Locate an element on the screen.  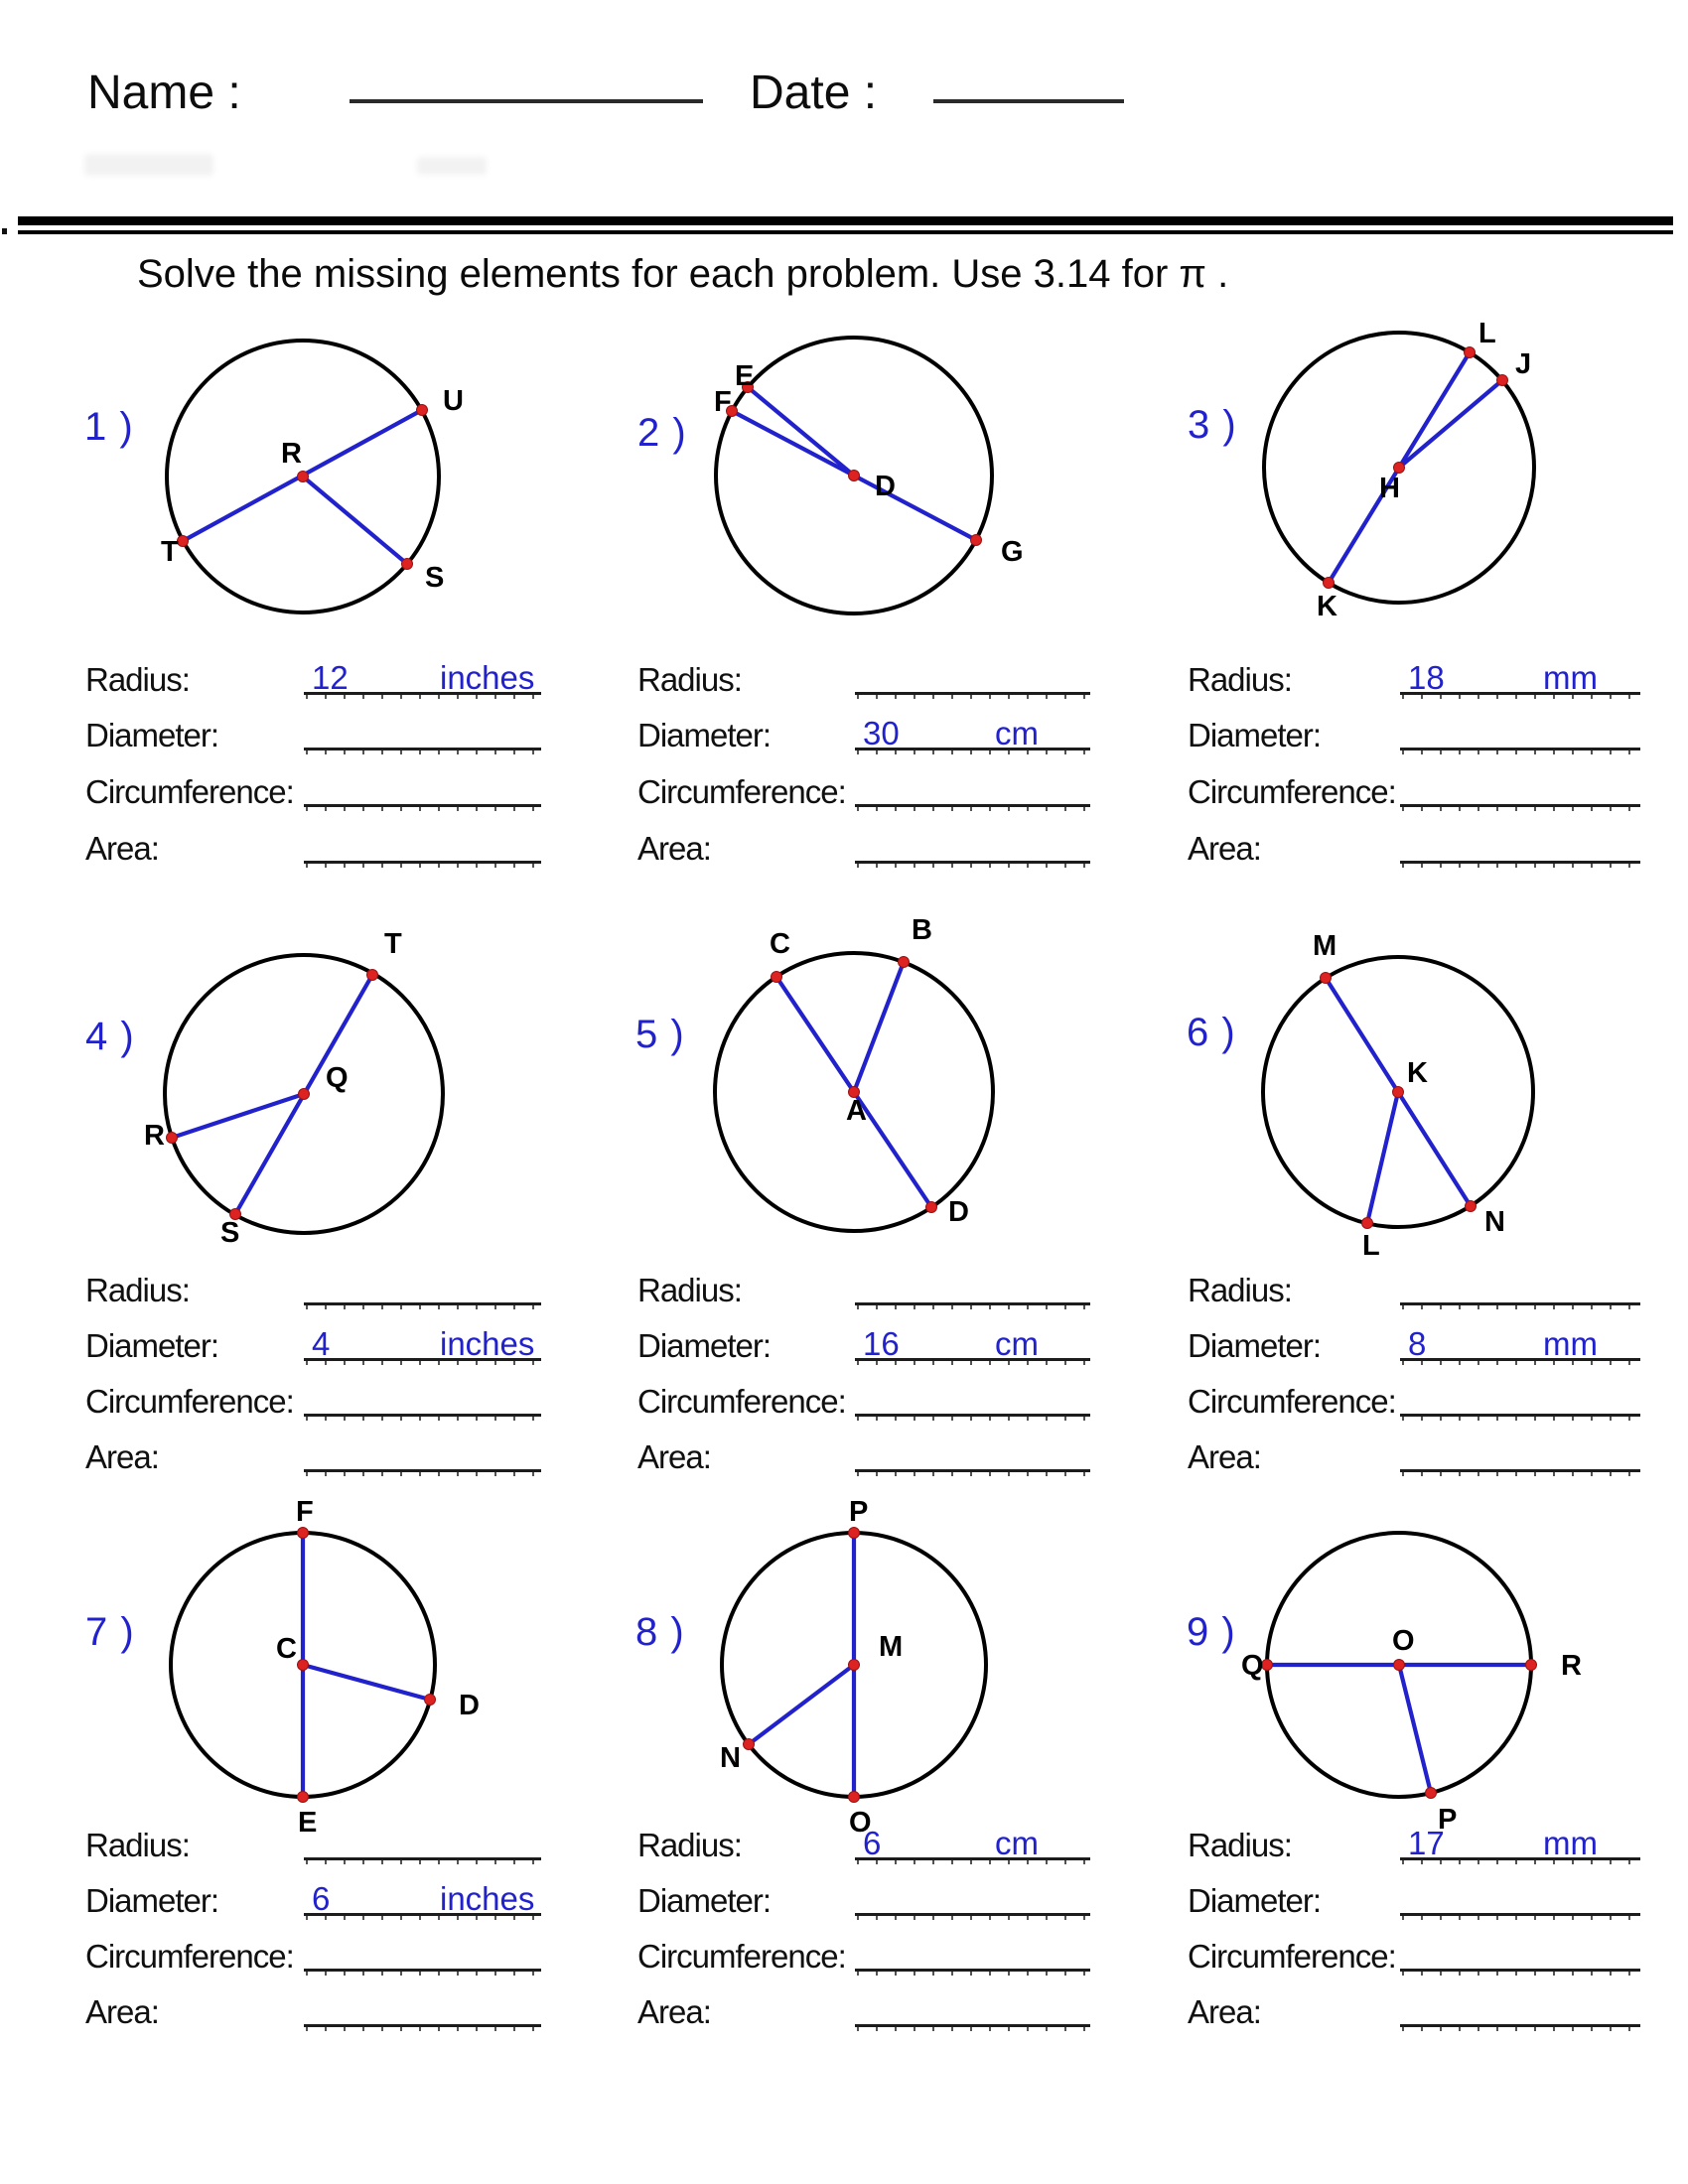
center-label: M is located at coordinates (891, 1647).